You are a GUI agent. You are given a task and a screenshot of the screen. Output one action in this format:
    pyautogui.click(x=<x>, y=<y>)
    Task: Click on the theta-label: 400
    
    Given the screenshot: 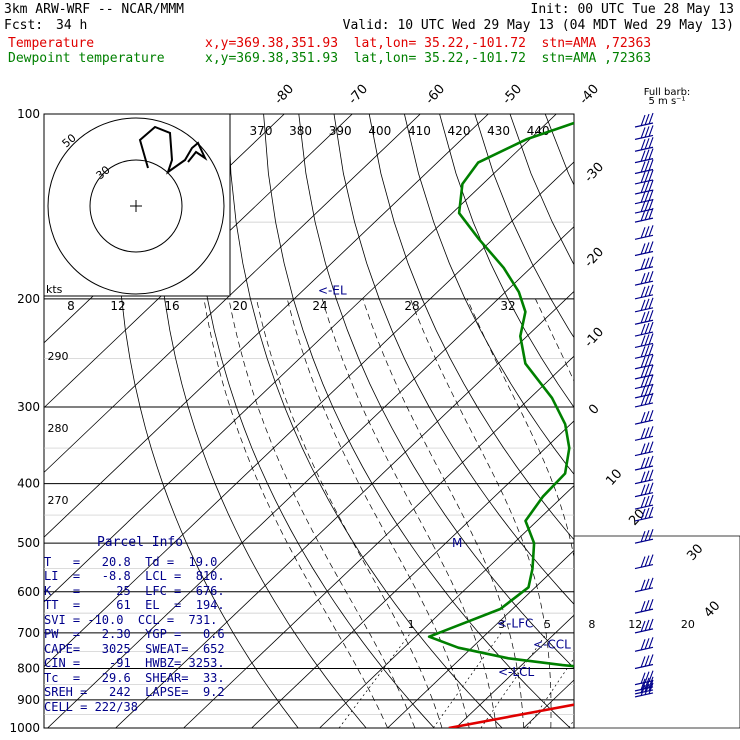 What is the action you would take?
    pyautogui.click(x=379, y=131)
    